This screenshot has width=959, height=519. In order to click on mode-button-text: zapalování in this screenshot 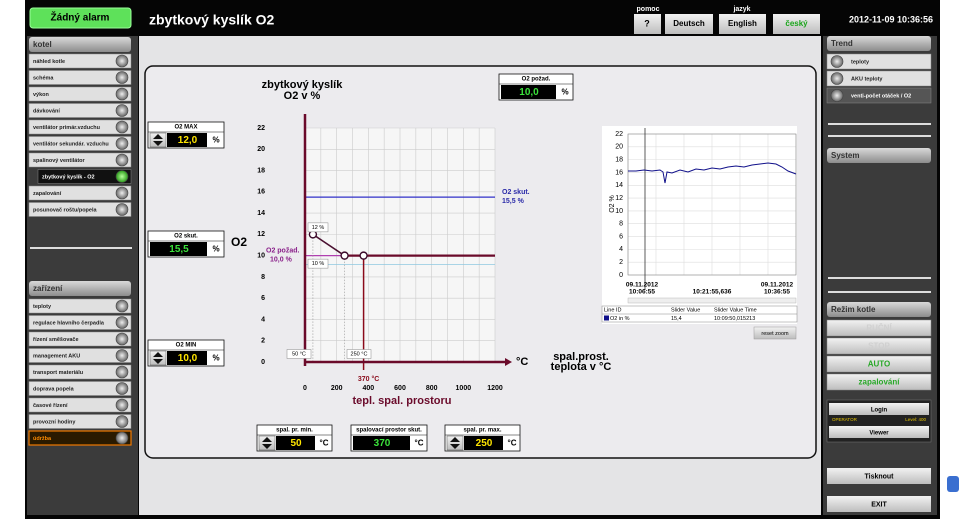, I will do `click(880, 382)`.